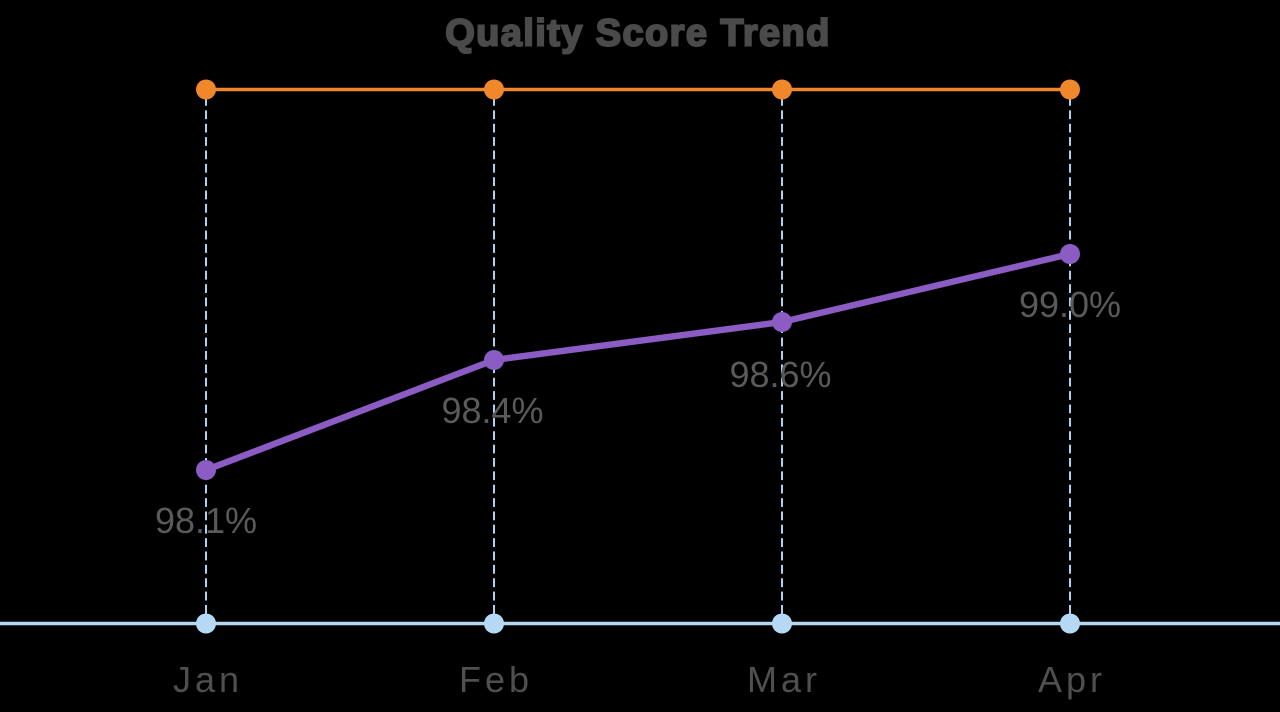 This screenshot has height=712, width=1280. What do you see at coordinates (780, 374) in the screenshot?
I see `svg-text: 98.6%` at bounding box center [780, 374].